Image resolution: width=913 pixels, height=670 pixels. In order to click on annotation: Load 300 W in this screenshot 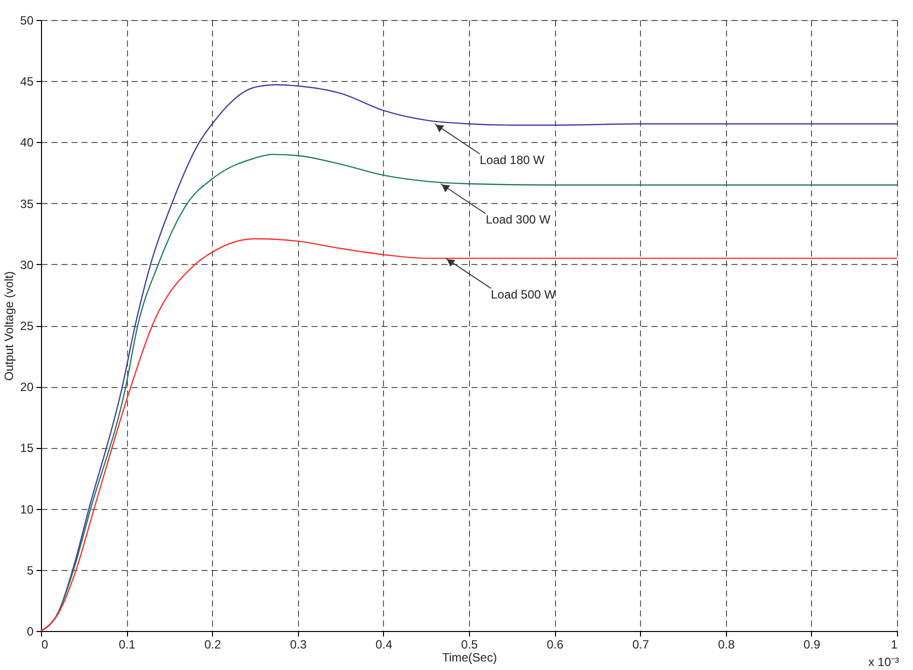, I will do `click(519, 219)`.